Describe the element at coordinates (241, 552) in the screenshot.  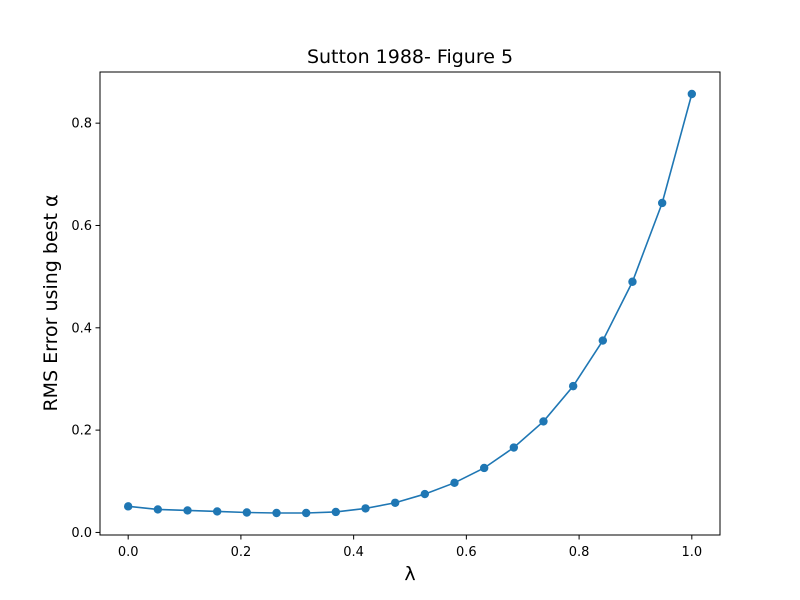
I see `x-tick-label: 0.2` at that location.